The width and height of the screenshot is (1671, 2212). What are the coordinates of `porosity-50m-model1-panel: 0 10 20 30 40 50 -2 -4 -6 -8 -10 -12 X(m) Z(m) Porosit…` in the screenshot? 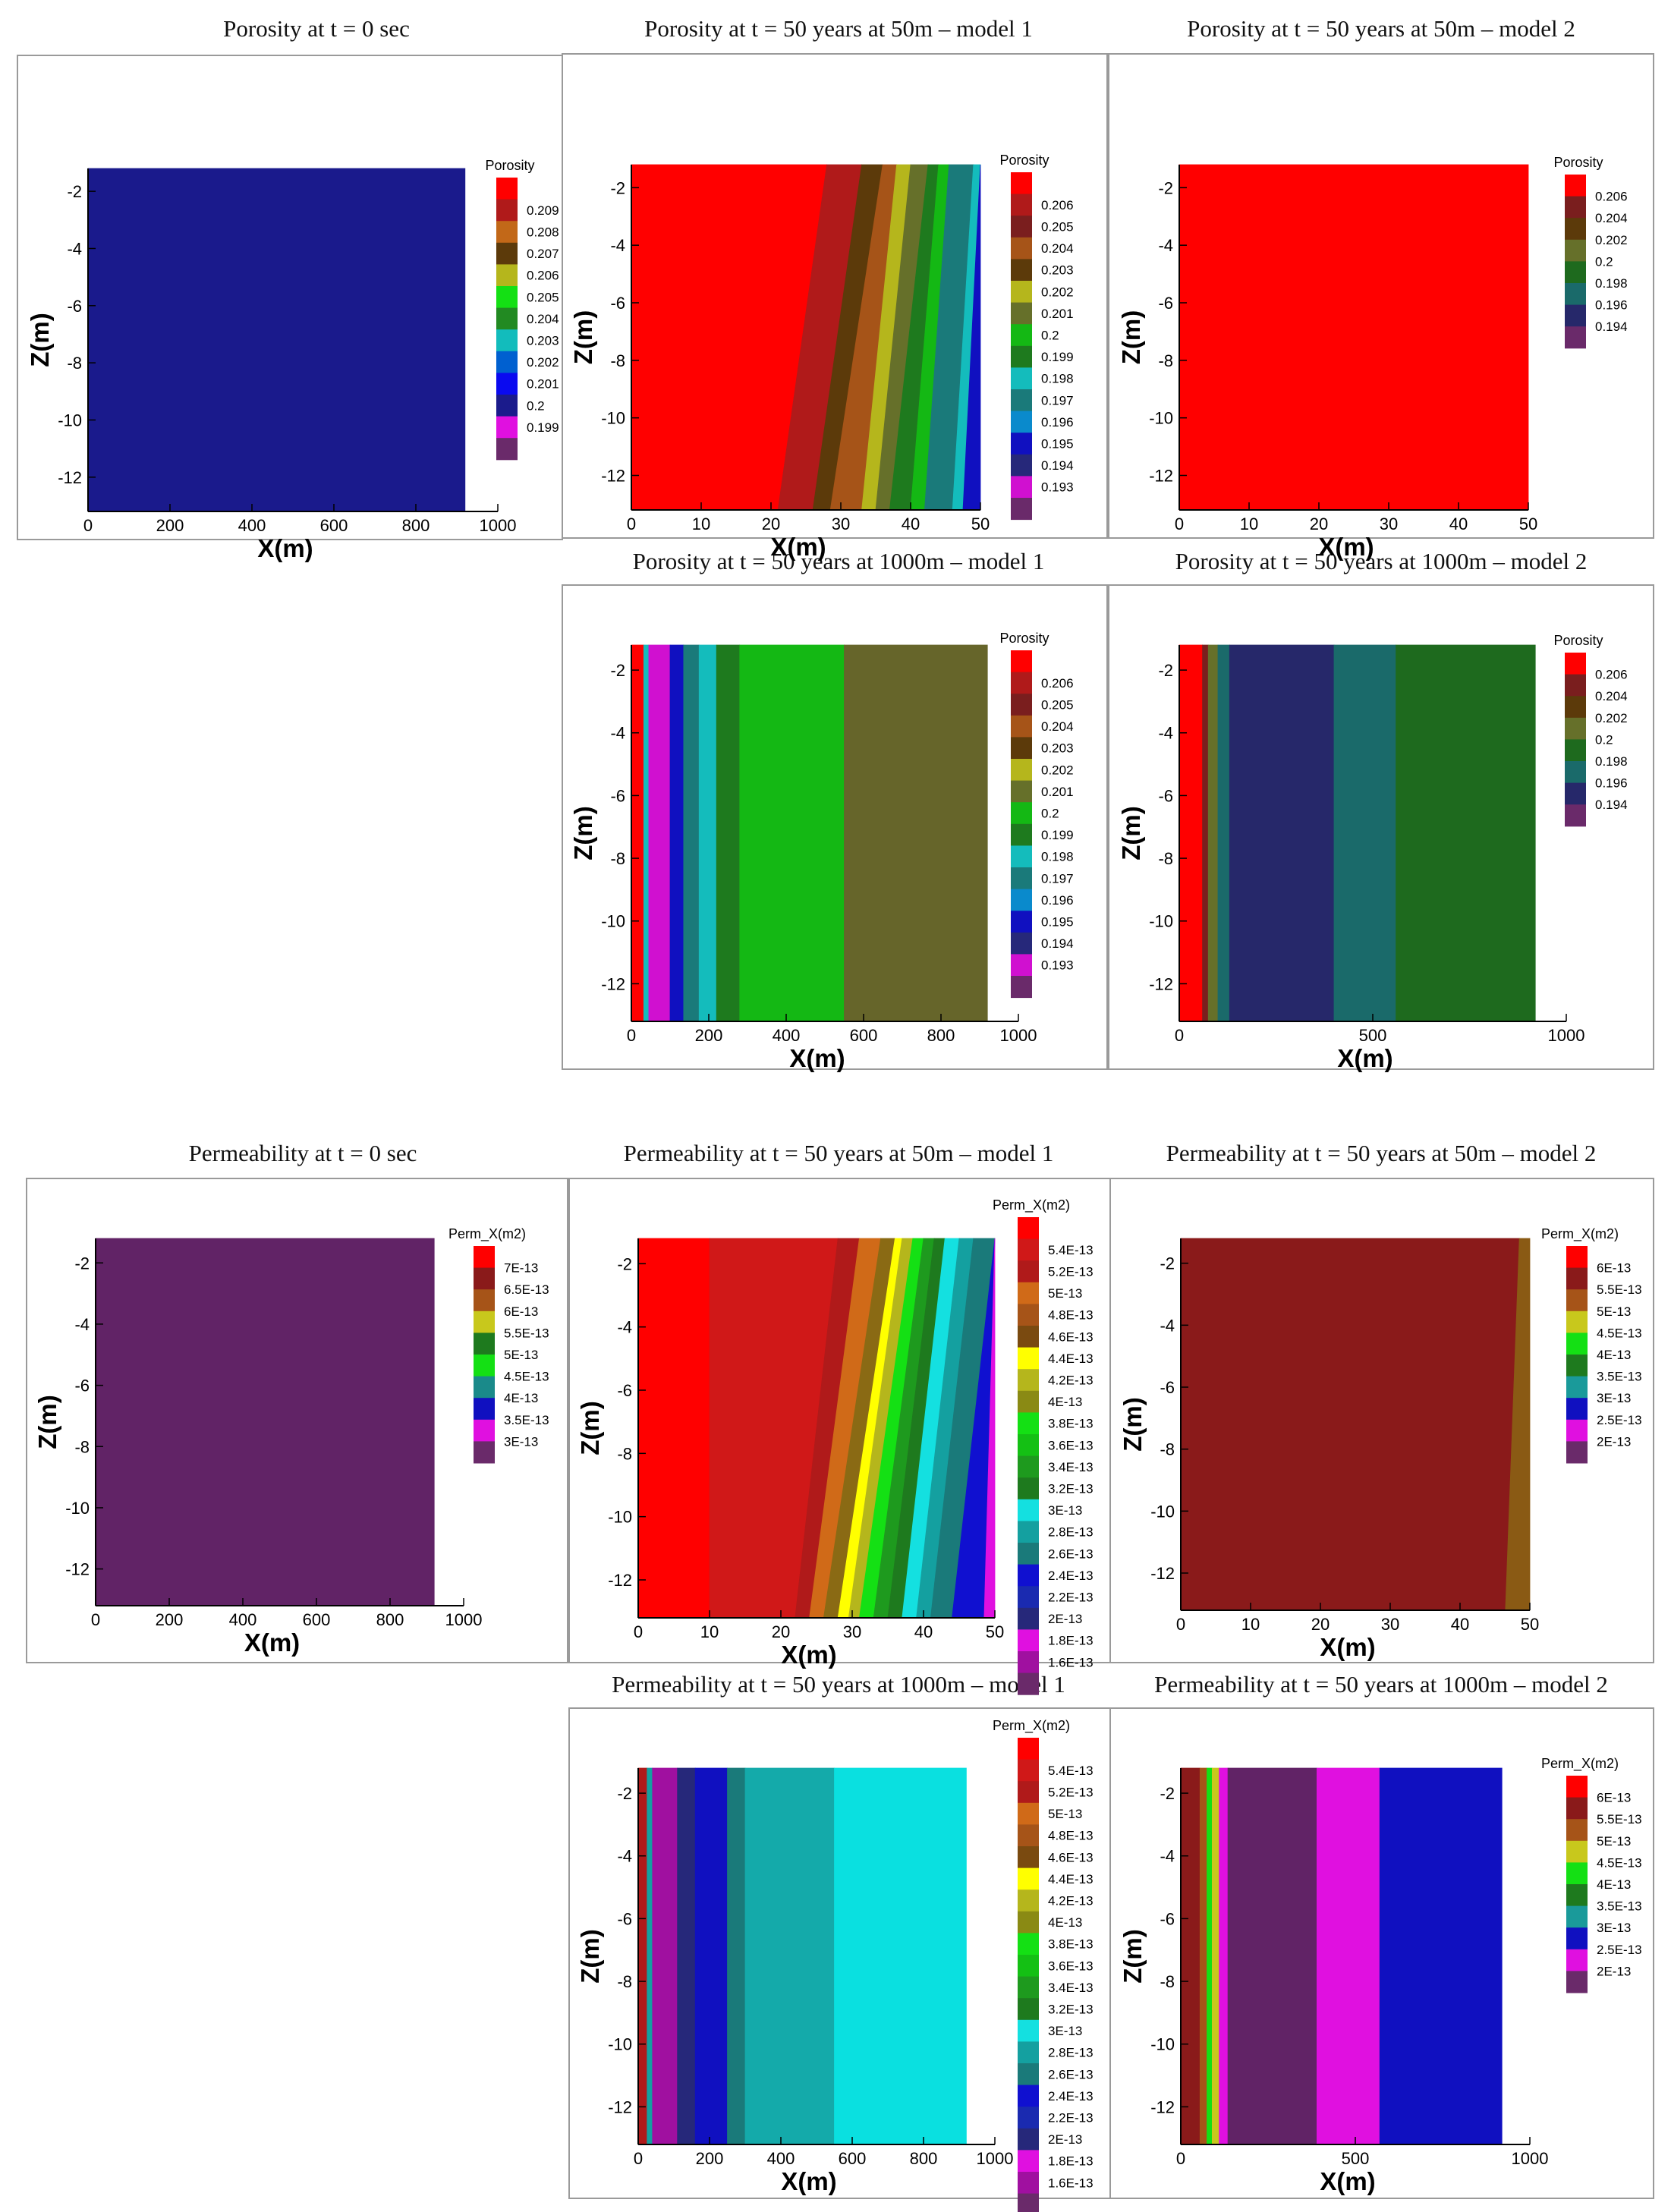 It's located at (835, 307).